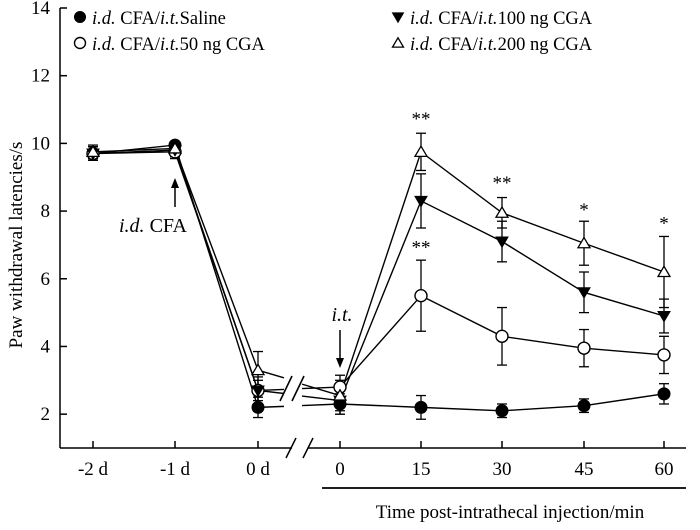 Image resolution: width=700 pixels, height=530 pixels. I want to click on annotation-it: i.t., so click(341, 315).